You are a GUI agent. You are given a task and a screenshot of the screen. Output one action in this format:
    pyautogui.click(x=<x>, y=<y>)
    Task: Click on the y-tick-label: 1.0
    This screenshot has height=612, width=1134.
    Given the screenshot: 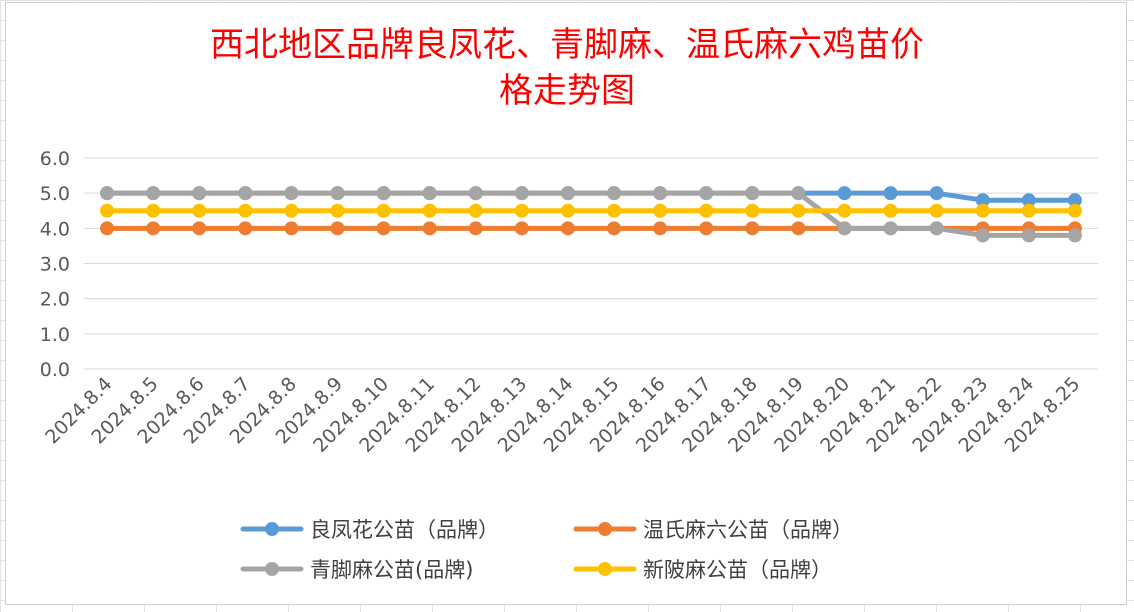 What is the action you would take?
    pyautogui.click(x=55, y=335)
    